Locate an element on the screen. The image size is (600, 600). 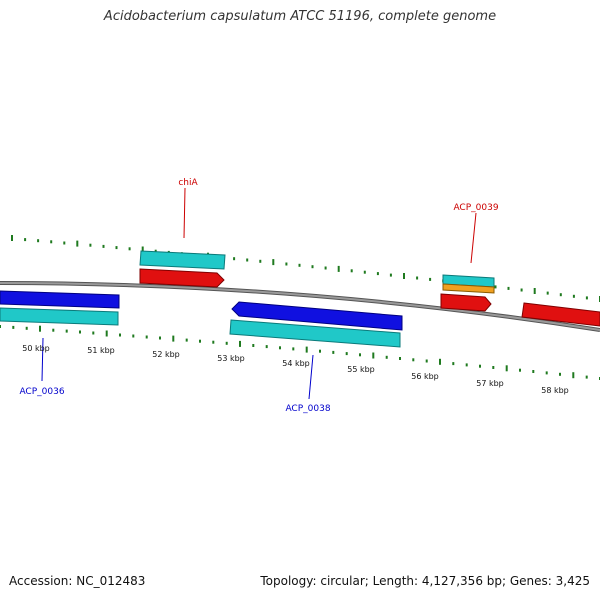
tick-label-50kbp: 50 kbp is located at coordinates (36, 348).